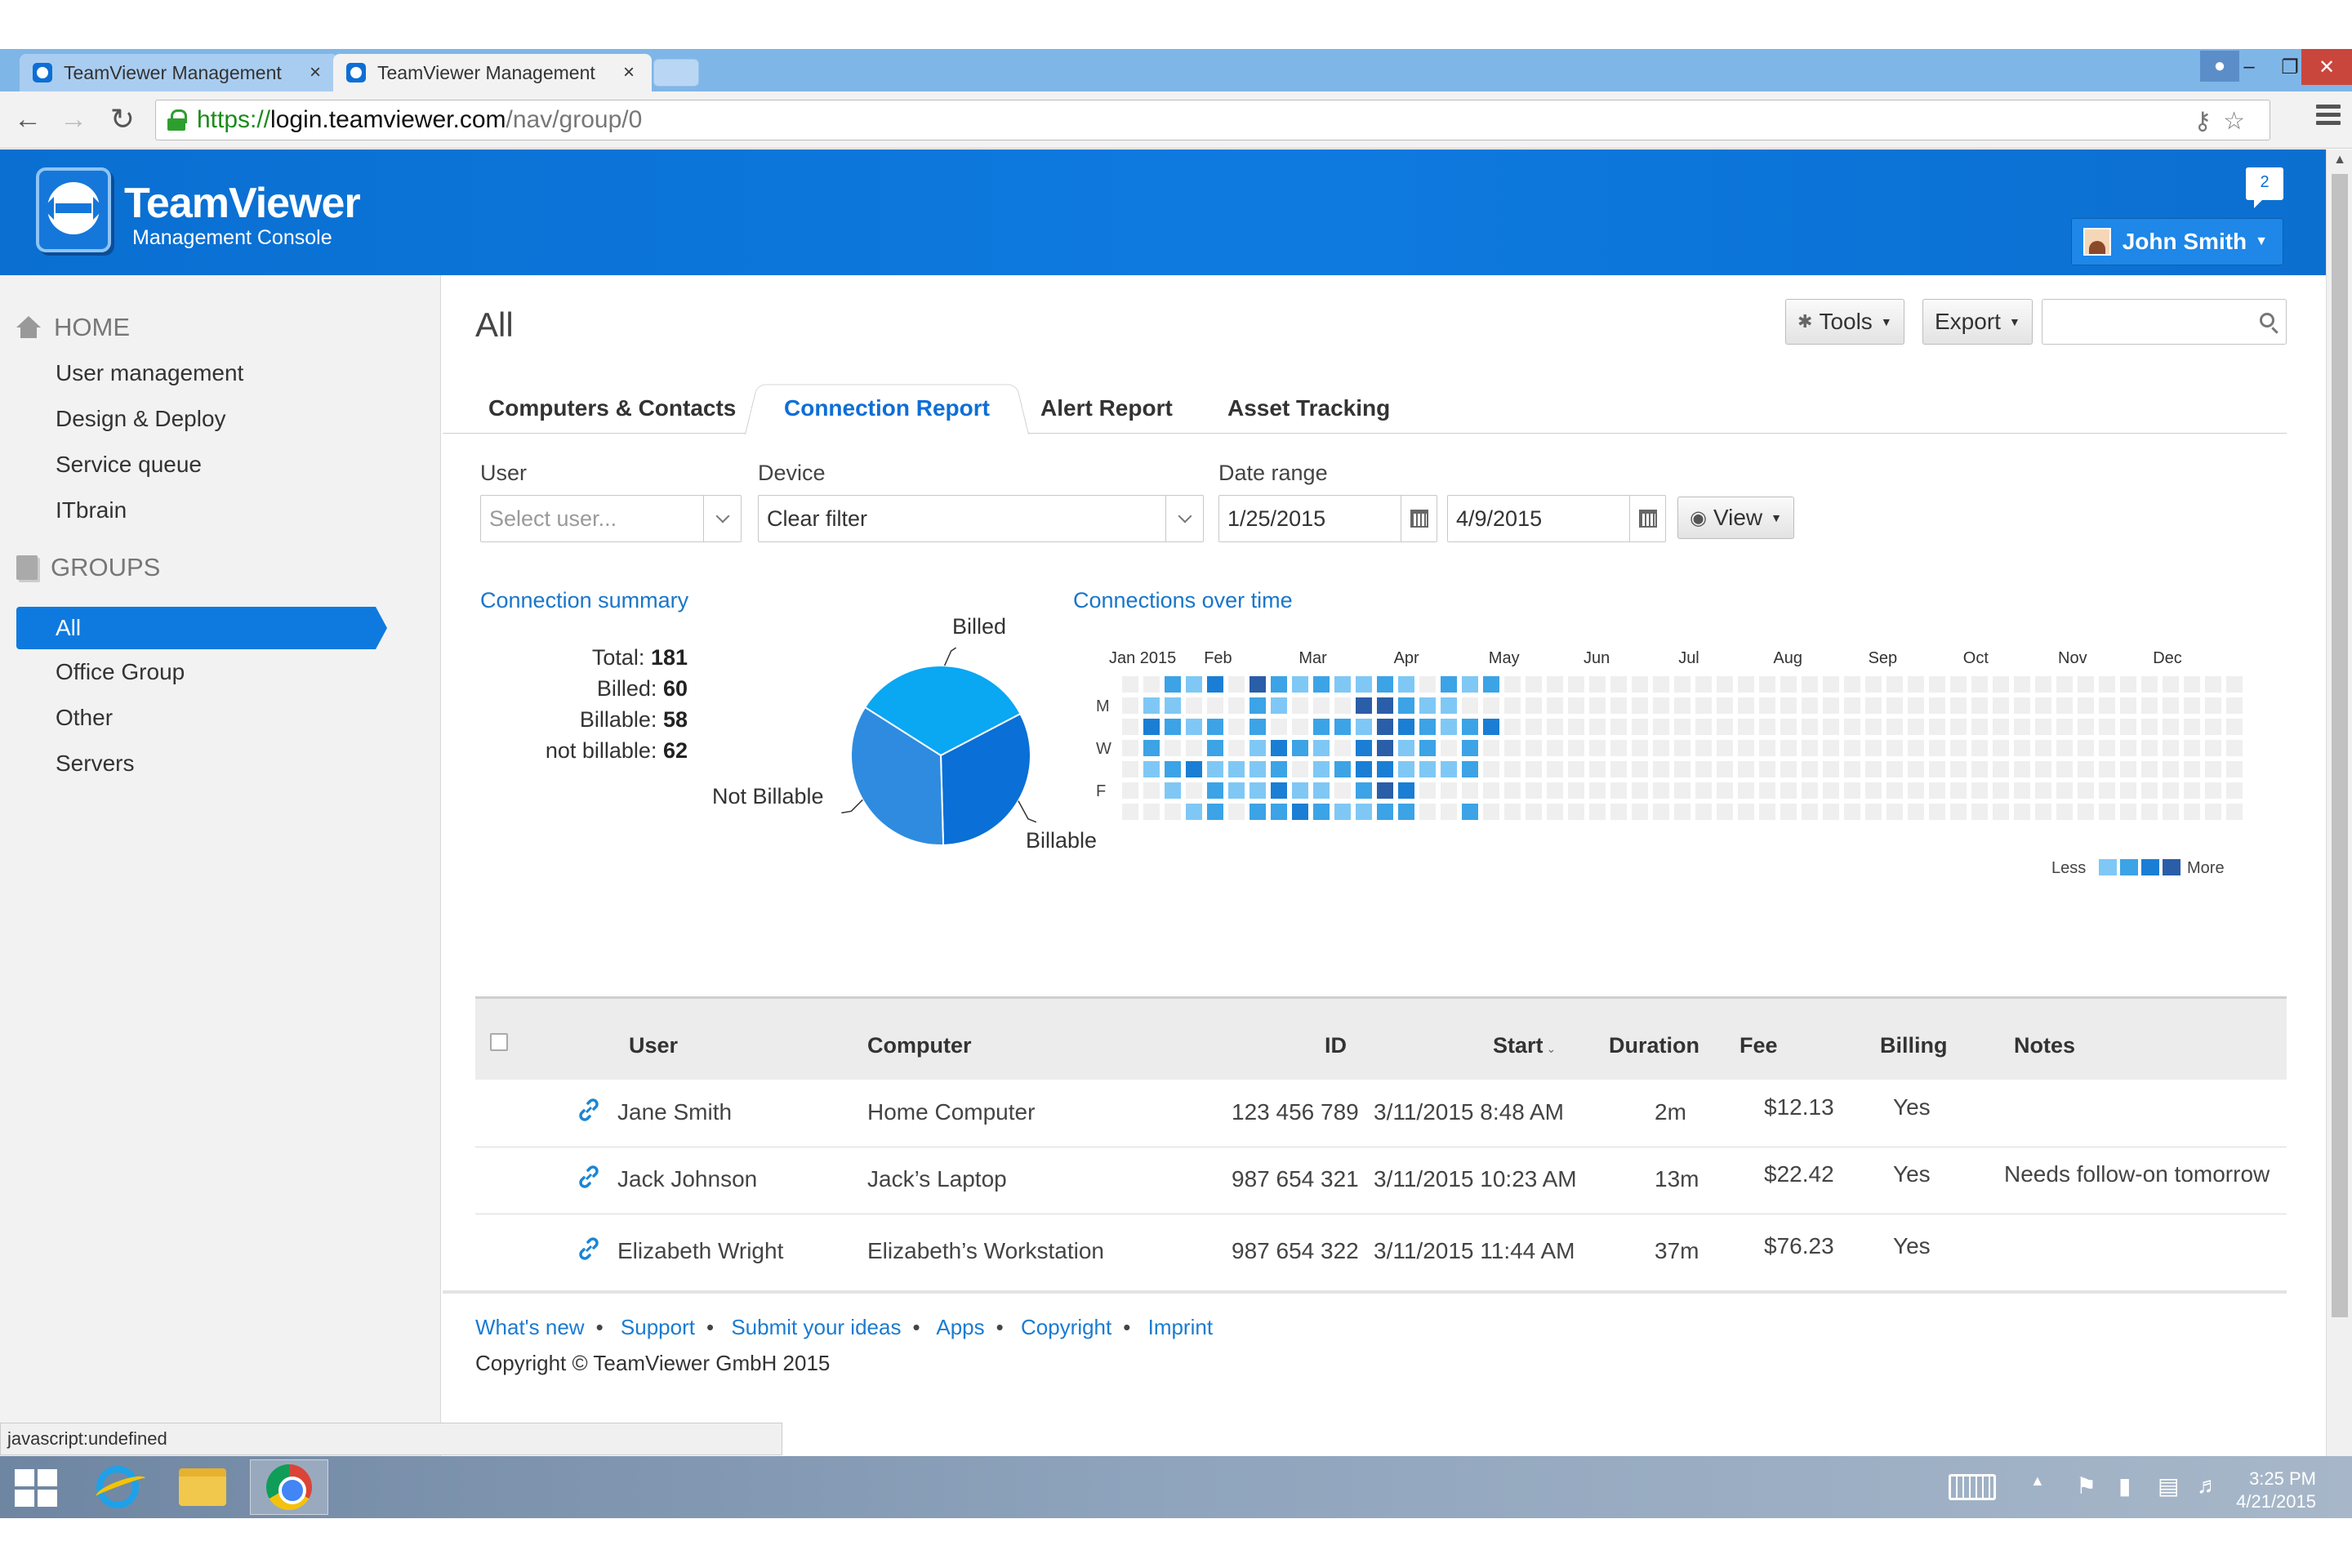  Describe the element at coordinates (589, 1177) in the screenshot. I see `link-icon` at that location.